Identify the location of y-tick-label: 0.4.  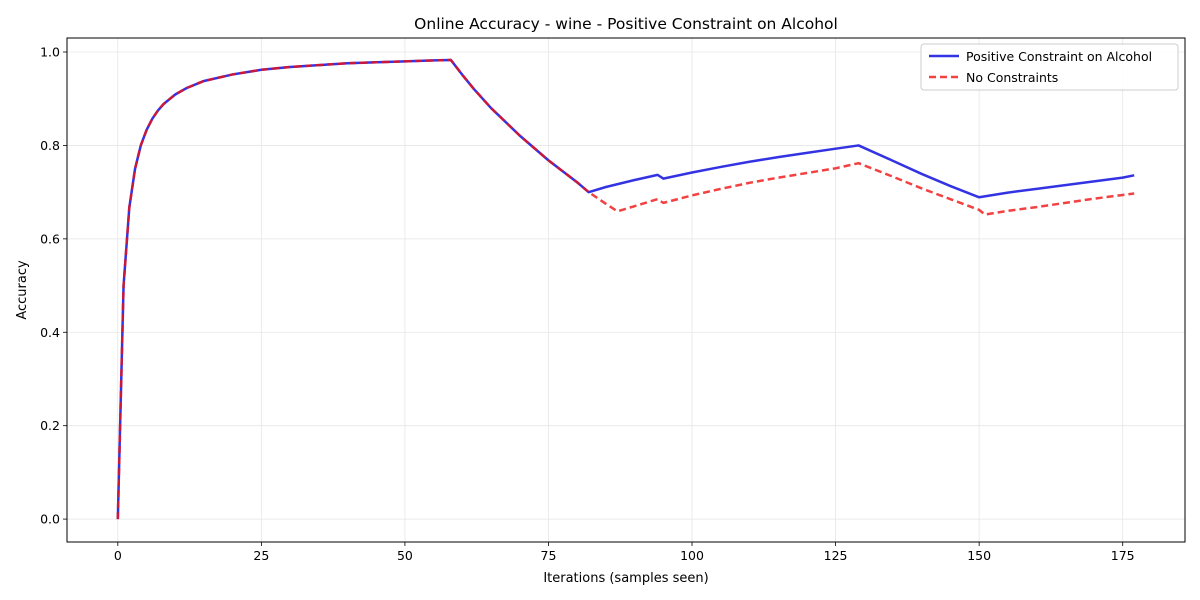
(50, 332).